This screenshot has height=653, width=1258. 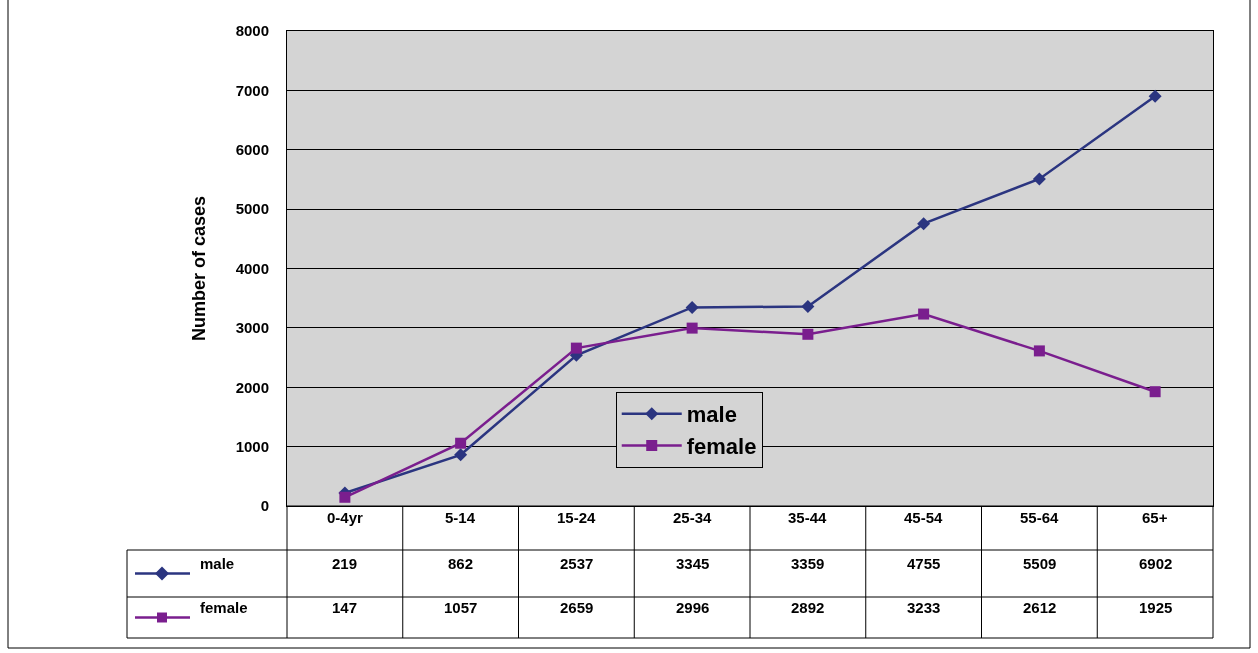 What do you see at coordinates (924, 517) in the screenshot?
I see `x-tick-label: 45-54` at bounding box center [924, 517].